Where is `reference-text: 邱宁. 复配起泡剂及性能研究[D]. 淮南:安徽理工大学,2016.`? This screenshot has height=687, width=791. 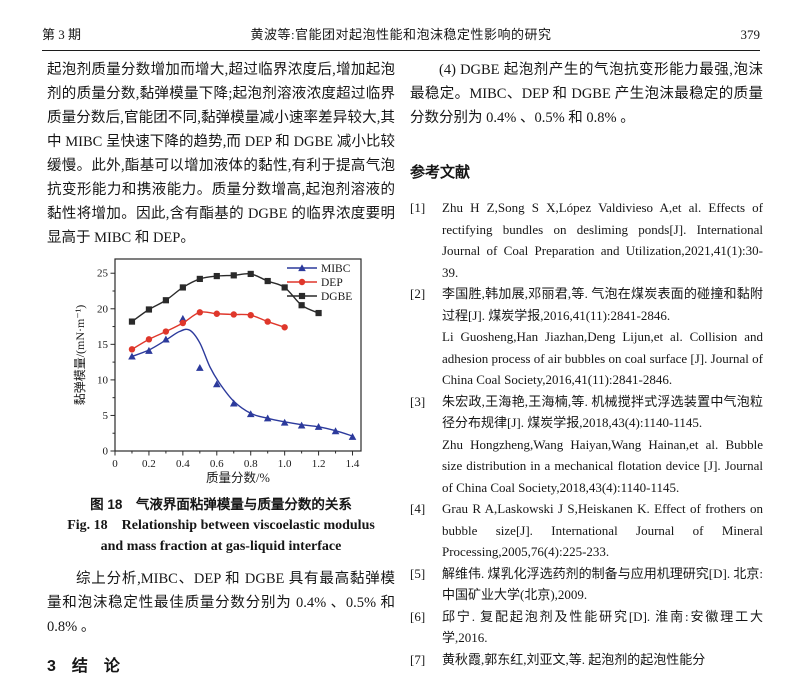
reference-text: 邱宁. 复配起泡剂及性能研究[D]. 淮南:安徽理工大学,2016. is located at coordinates (602, 627).